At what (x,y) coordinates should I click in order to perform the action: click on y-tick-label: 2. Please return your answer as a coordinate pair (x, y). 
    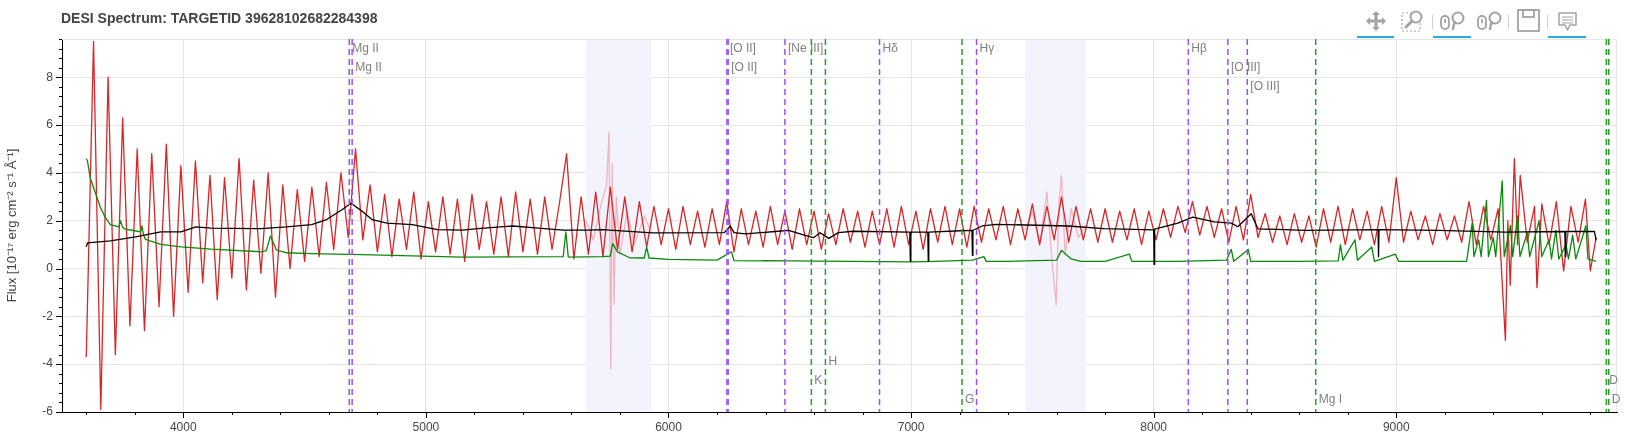
    Looking at the image, I should click on (50, 220).